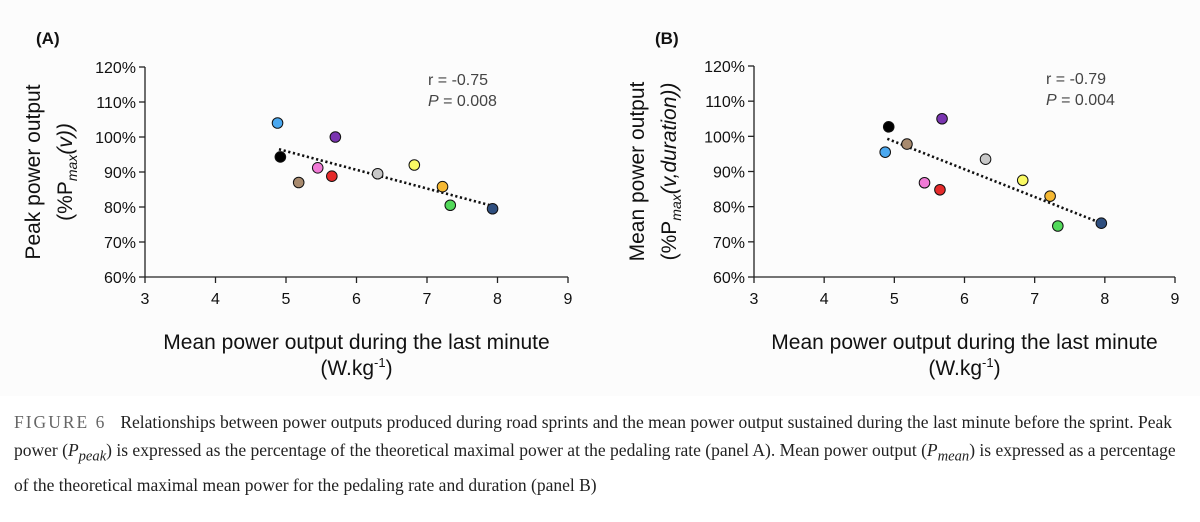 This screenshot has height=522, width=1200. I want to click on trend-line, so click(386, 177).